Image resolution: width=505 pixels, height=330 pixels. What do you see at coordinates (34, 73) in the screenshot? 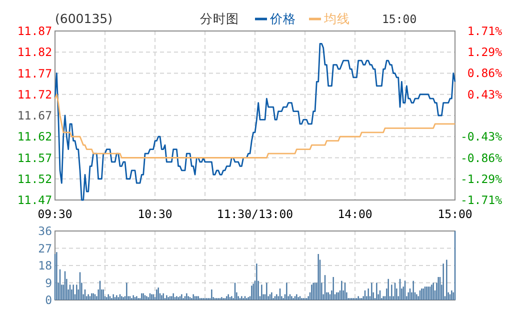
I see `y-tick-label: 11.77` at bounding box center [34, 73].